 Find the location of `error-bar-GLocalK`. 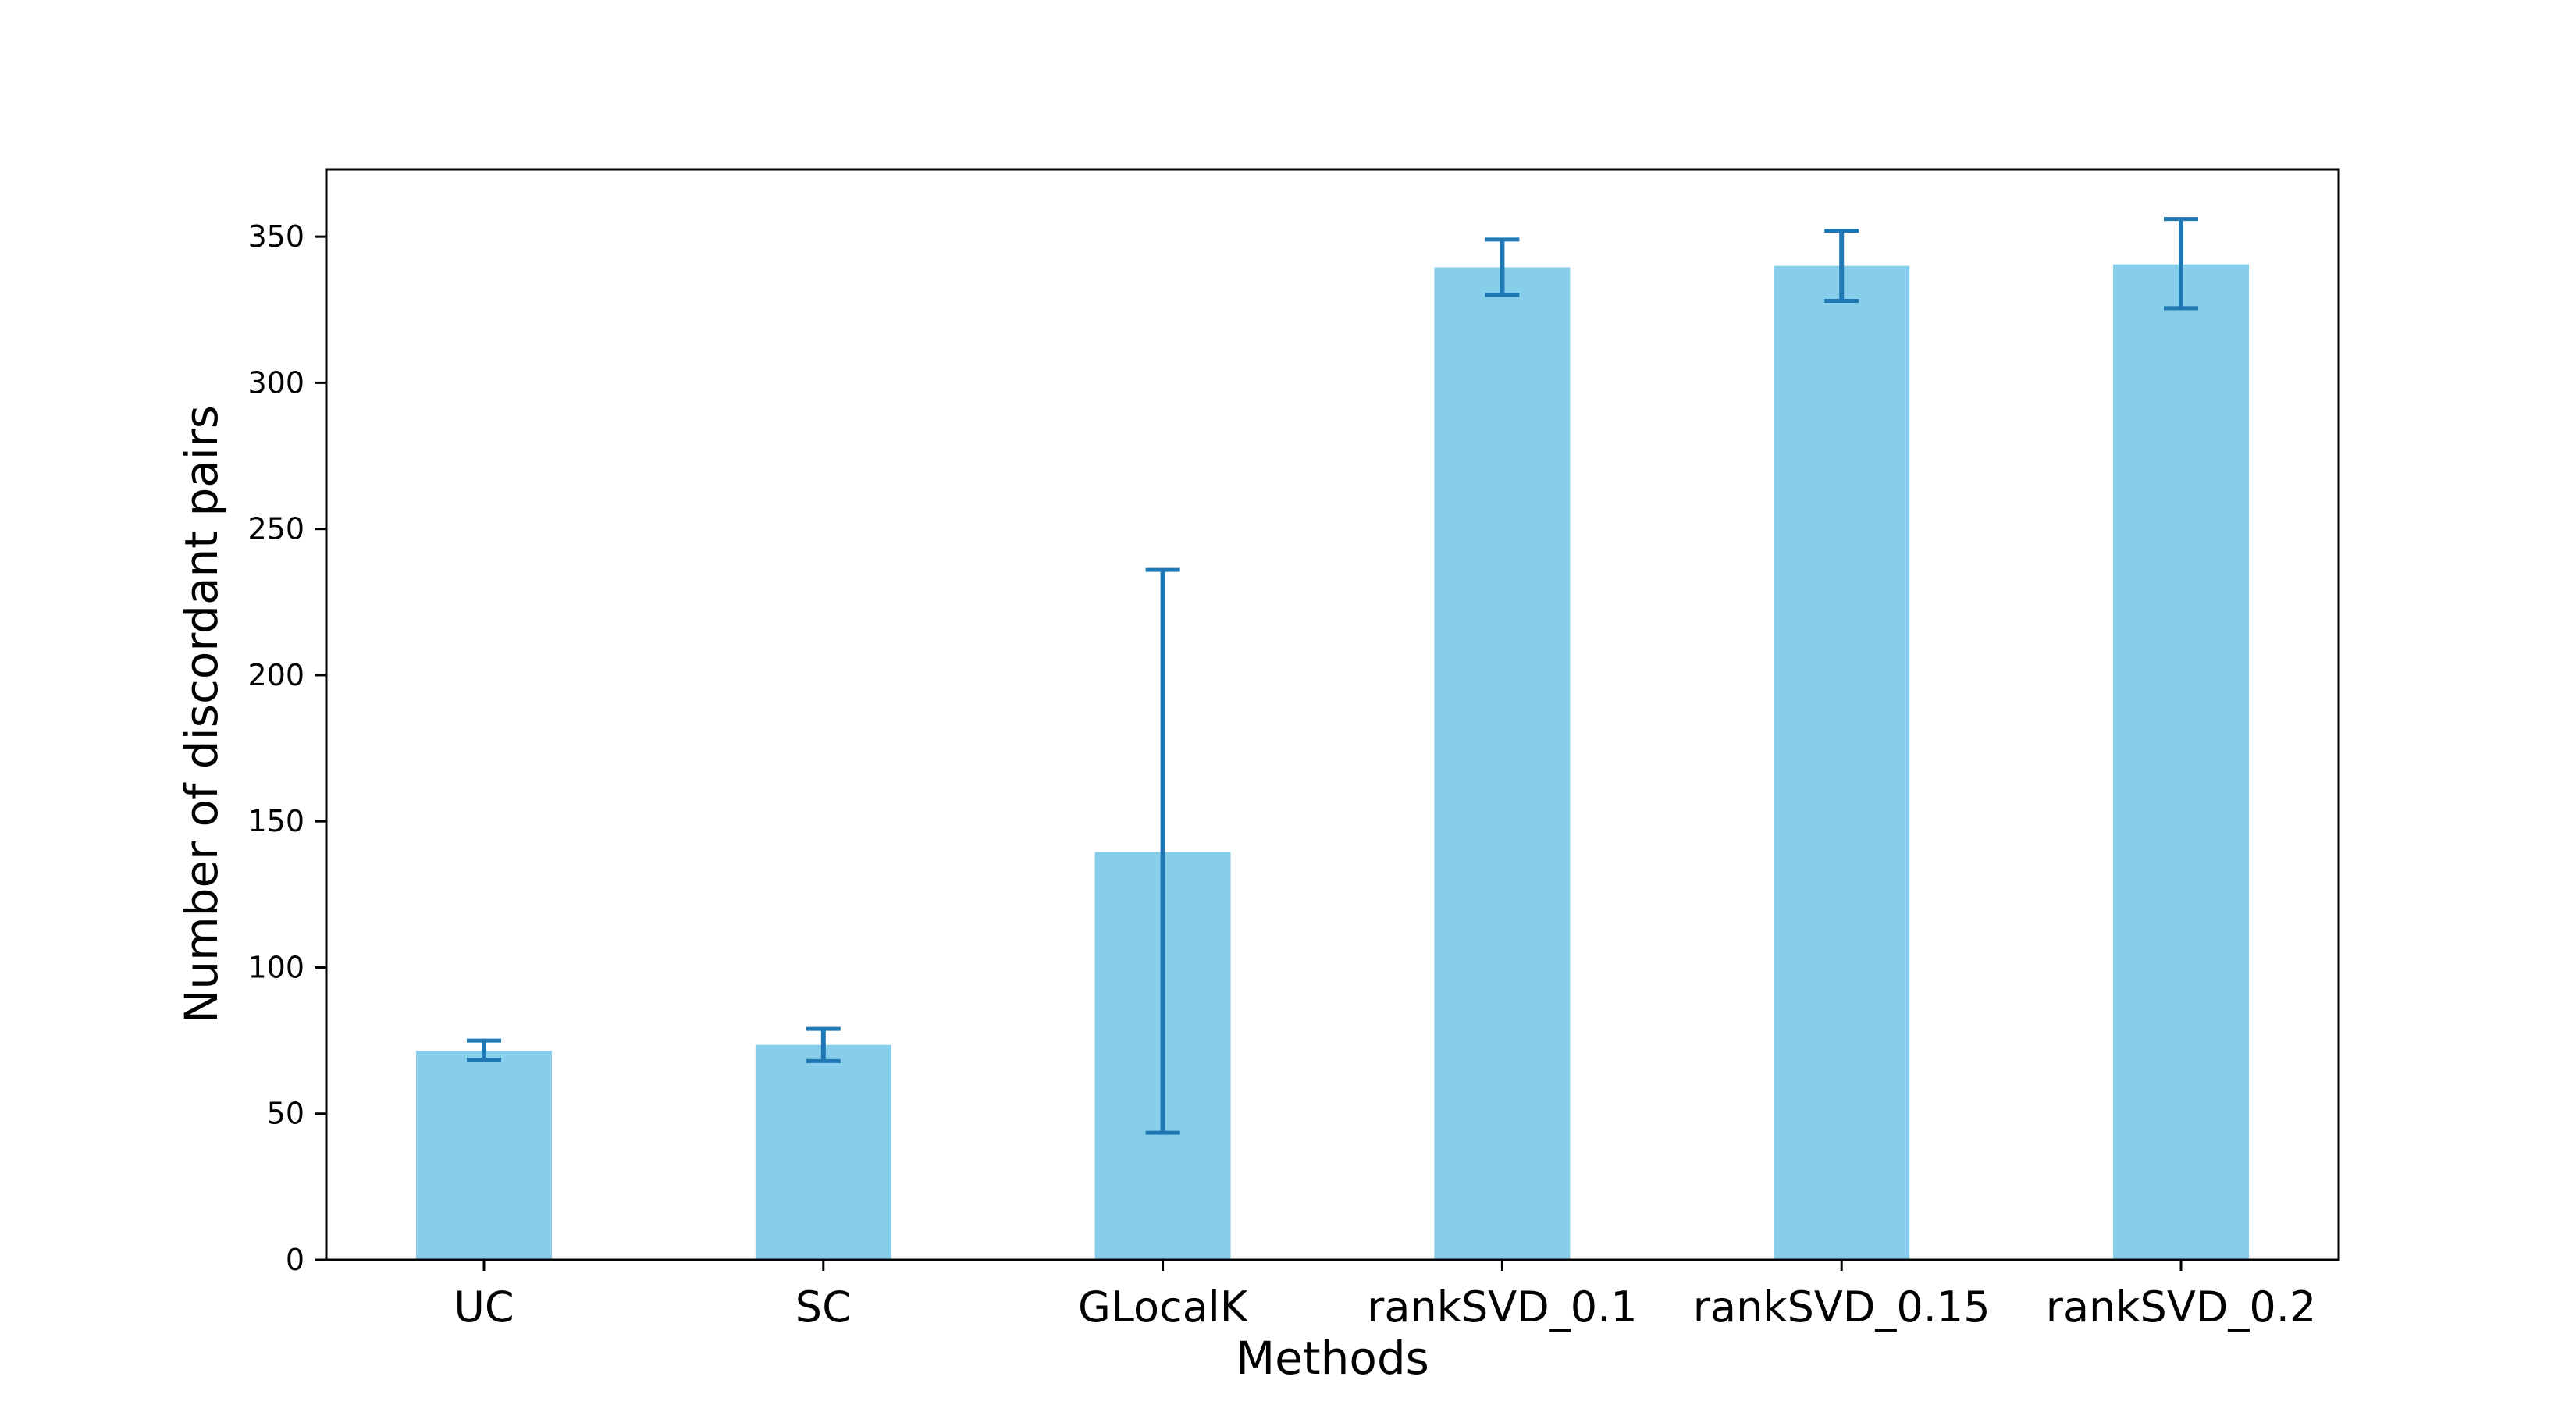

error-bar-GLocalK is located at coordinates (1162, 851).